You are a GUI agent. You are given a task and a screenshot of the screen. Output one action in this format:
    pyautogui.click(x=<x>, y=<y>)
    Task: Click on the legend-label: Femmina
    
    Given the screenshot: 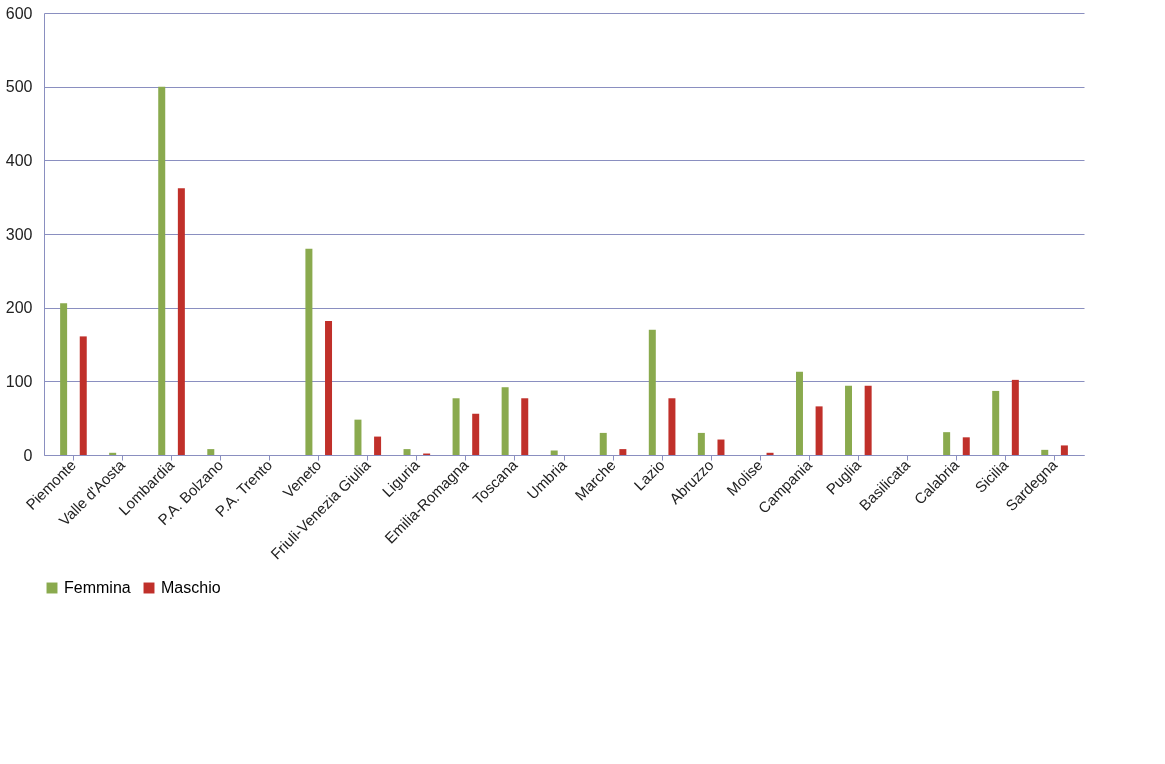 What is the action you would take?
    pyautogui.click(x=97, y=587)
    